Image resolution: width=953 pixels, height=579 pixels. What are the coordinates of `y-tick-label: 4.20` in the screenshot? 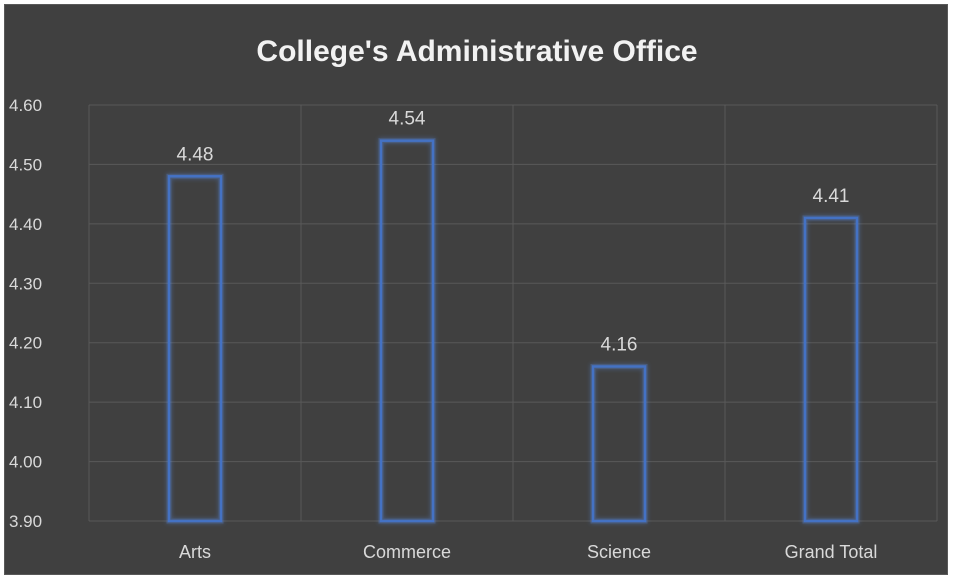 It's located at (25, 343).